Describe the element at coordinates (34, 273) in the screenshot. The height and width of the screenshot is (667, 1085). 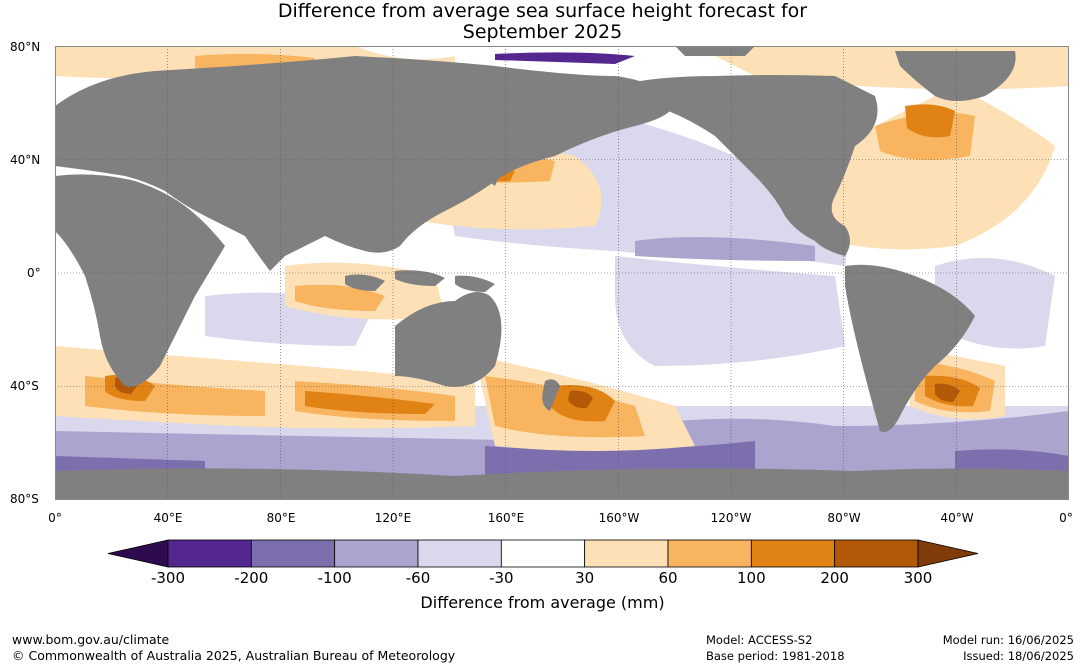
I see `lat-label-equator: 0°` at that location.